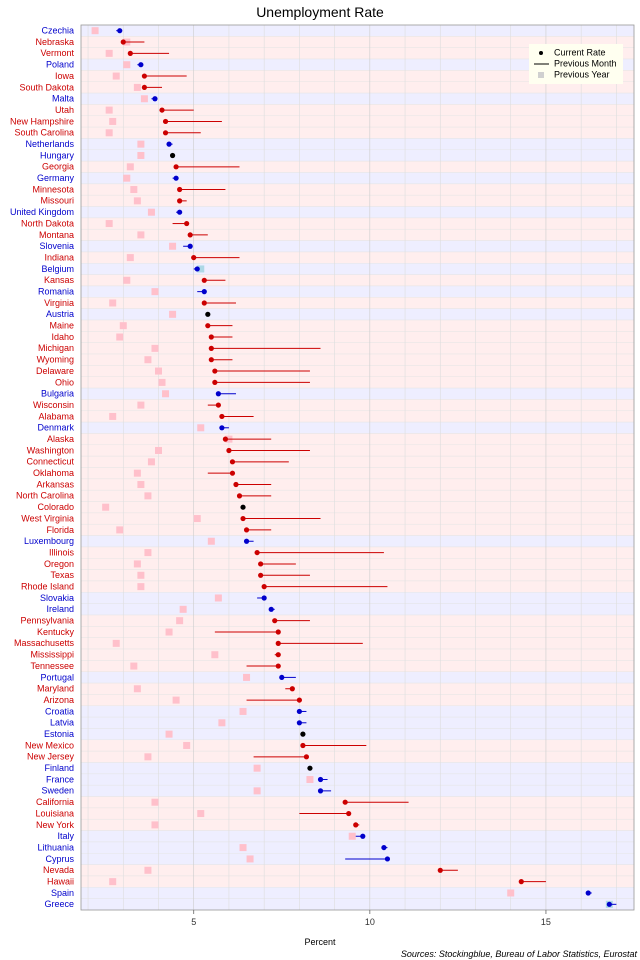 Image resolution: width=640 pixels, height=960 pixels. Describe the element at coordinates (60, 530) in the screenshot. I see `row-label: Florida` at that location.